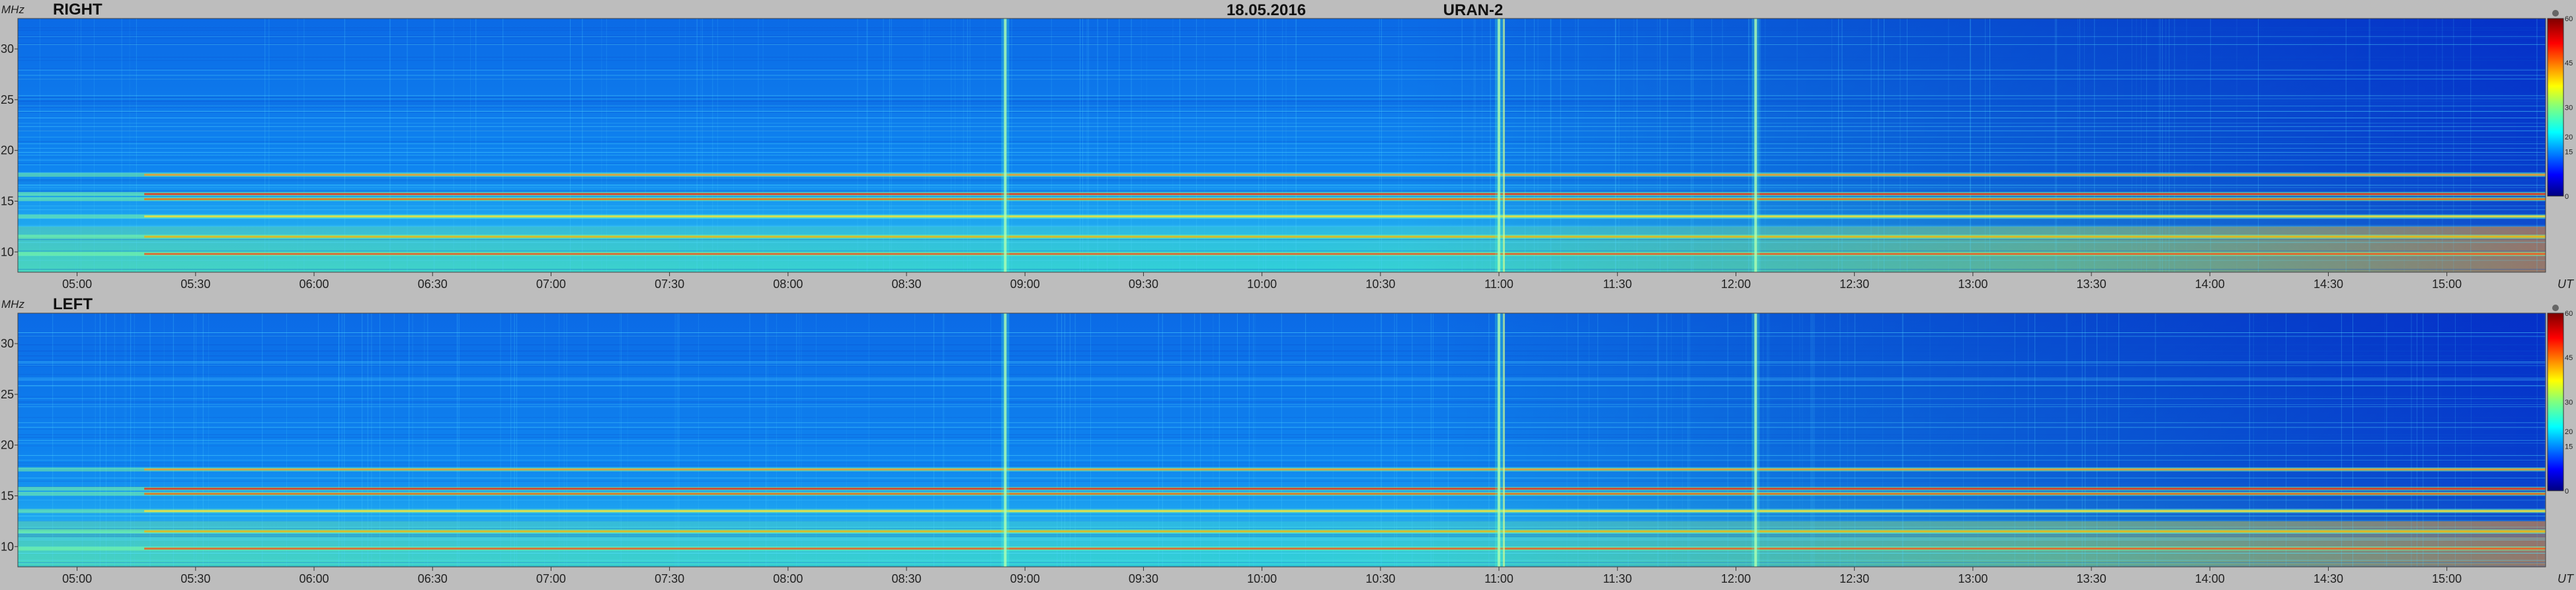 Image resolution: width=2576 pixels, height=590 pixels. Describe the element at coordinates (73, 304) in the screenshot. I see `panel-label: LEFT` at that location.